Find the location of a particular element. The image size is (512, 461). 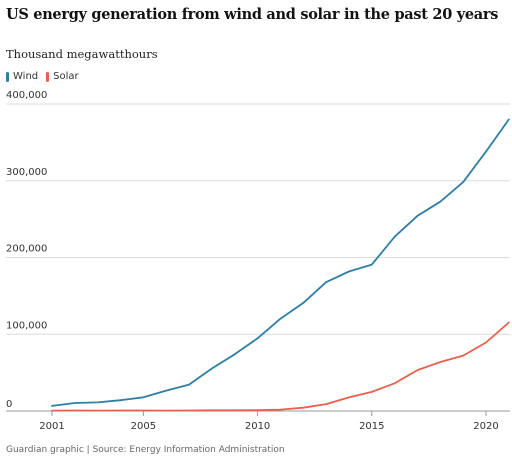

y-tick-label: 200,000 is located at coordinates (26, 249).